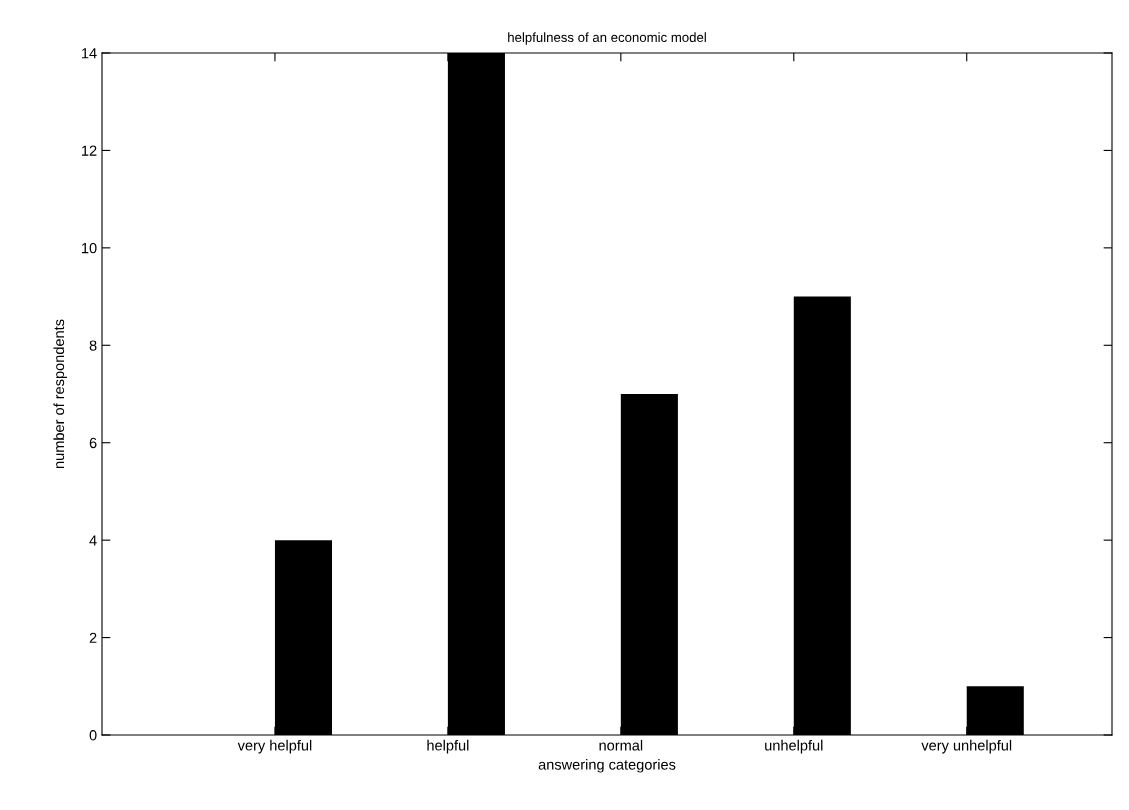 This screenshot has width=1129, height=810. Describe the element at coordinates (794, 746) in the screenshot. I see `x-tick-label: unhelpful` at that location.